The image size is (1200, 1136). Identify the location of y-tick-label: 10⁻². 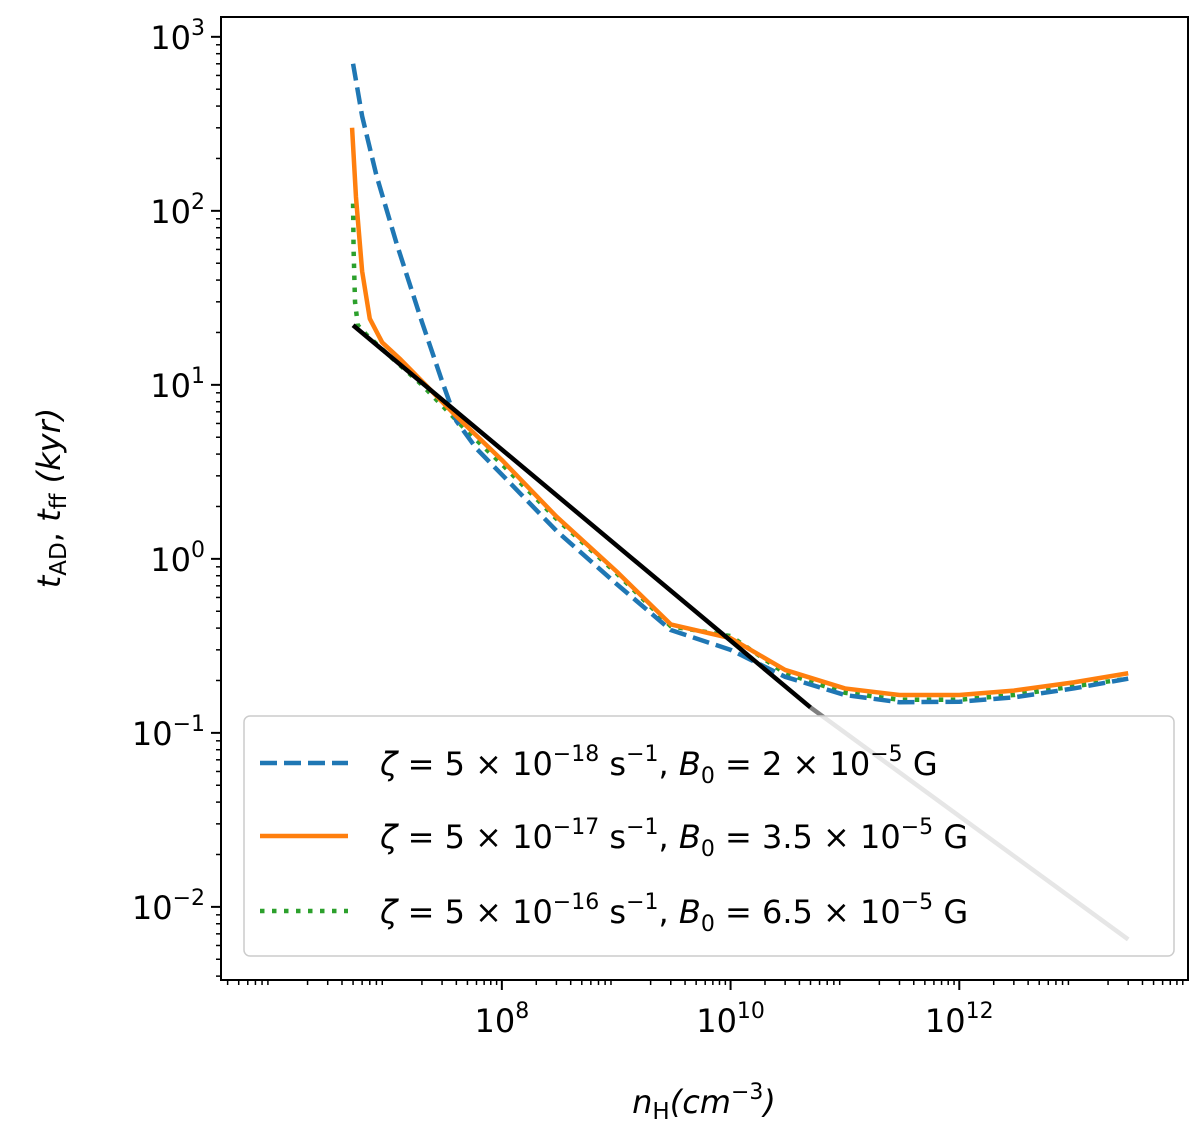
(168, 906).